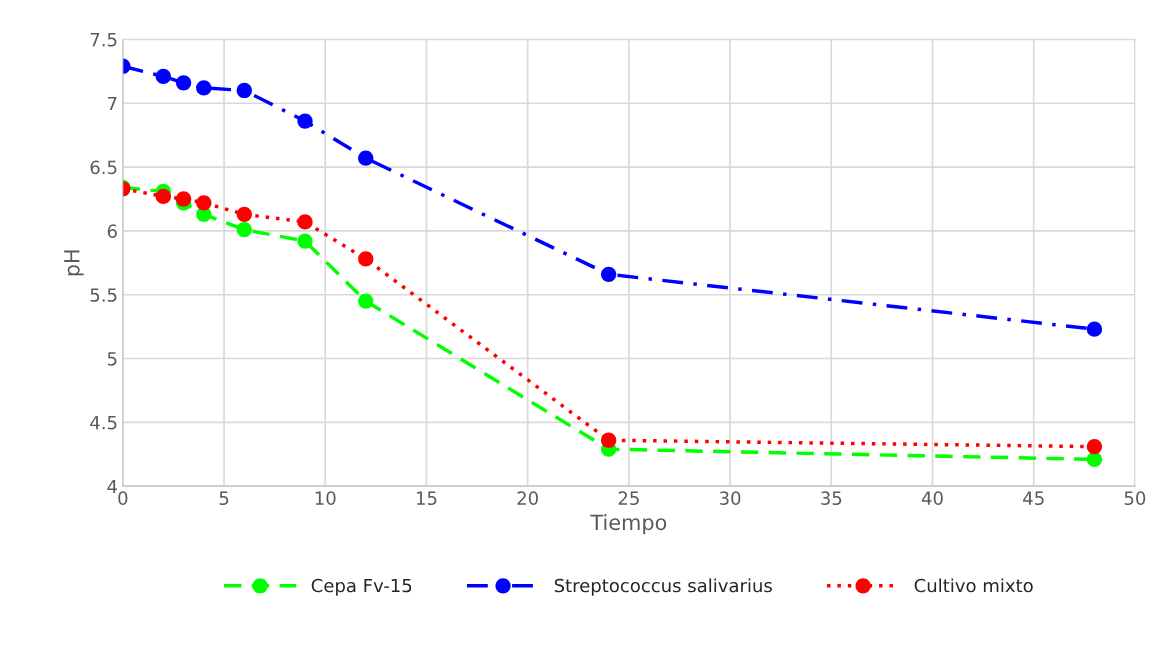 This screenshot has width=1170, height=657. I want to click on x-tick-label: 0, so click(123, 498).